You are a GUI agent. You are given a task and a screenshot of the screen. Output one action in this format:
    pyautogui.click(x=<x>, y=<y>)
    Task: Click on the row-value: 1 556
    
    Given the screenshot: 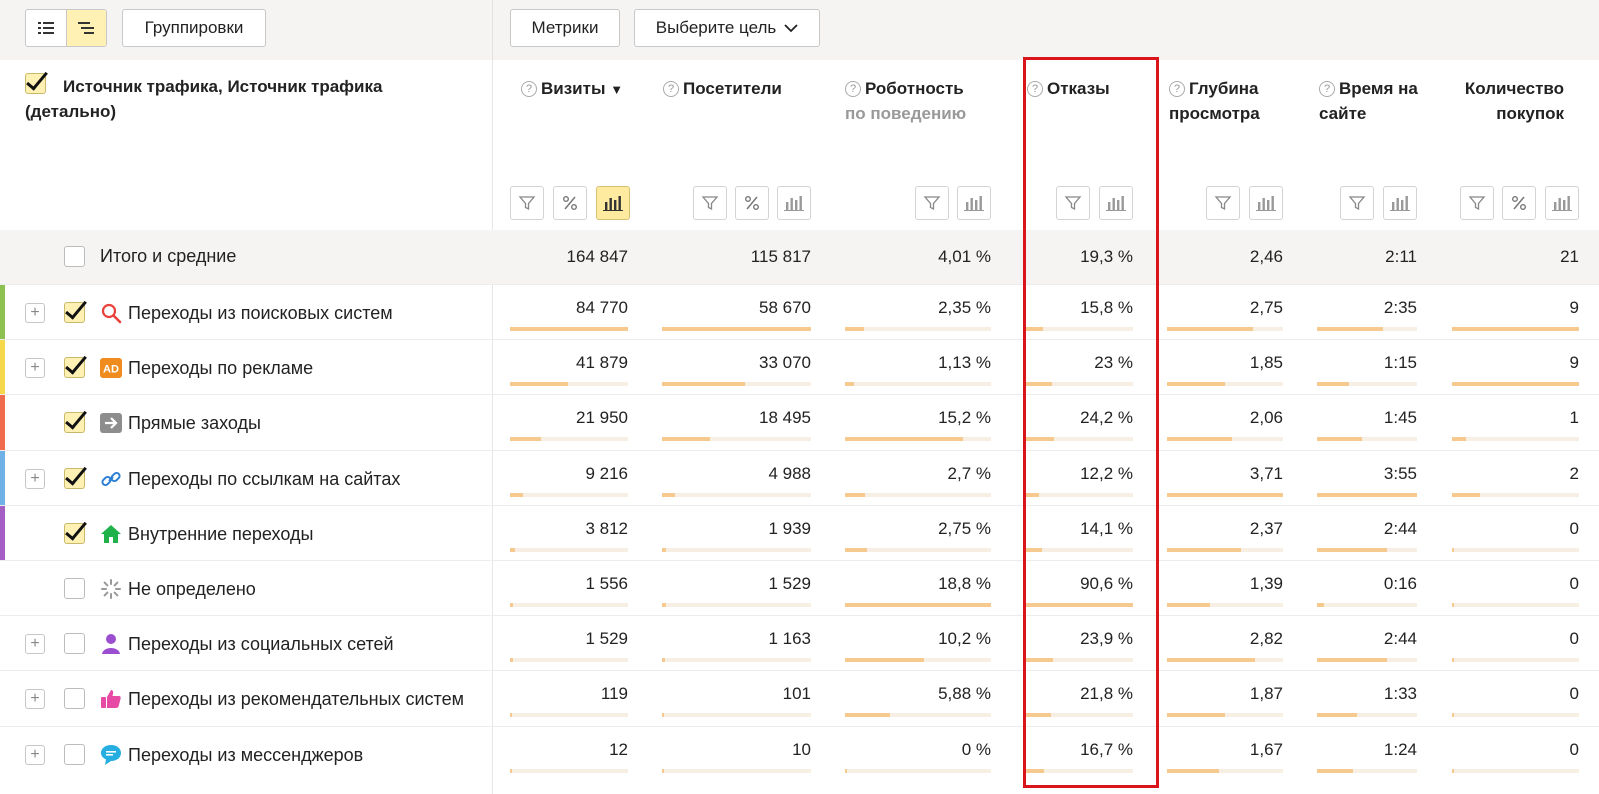 What is the action you would take?
    pyautogui.click(x=606, y=583)
    